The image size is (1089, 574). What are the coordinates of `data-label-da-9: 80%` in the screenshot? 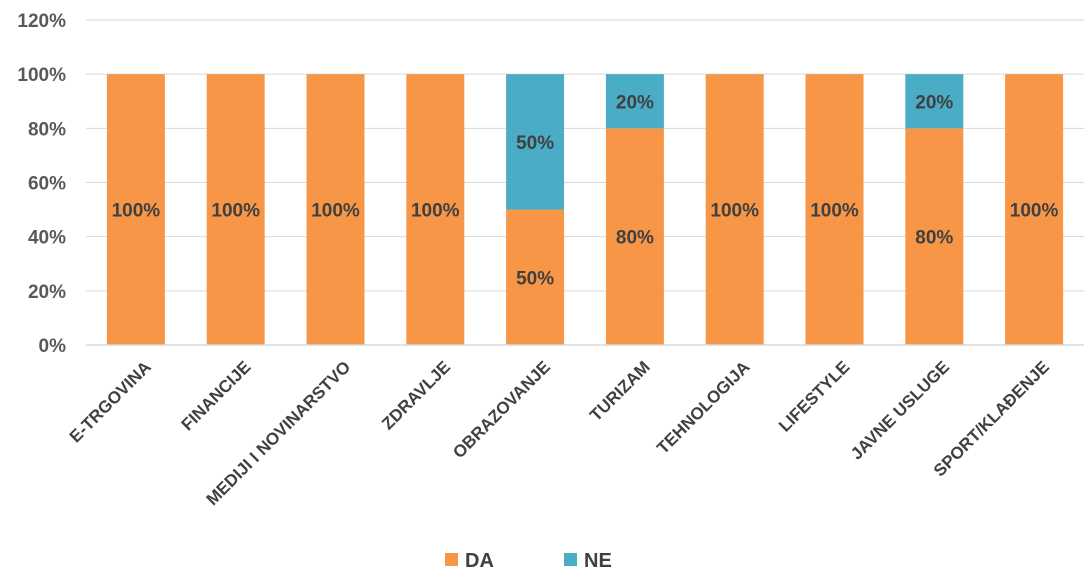 It's located at (934, 238).